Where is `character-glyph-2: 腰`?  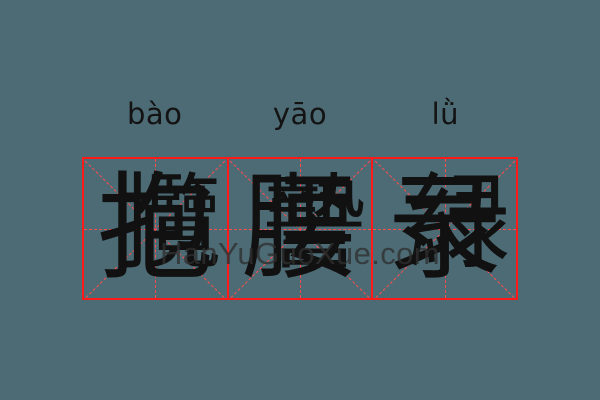
character-glyph-2: 腰 is located at coordinates (300, 228).